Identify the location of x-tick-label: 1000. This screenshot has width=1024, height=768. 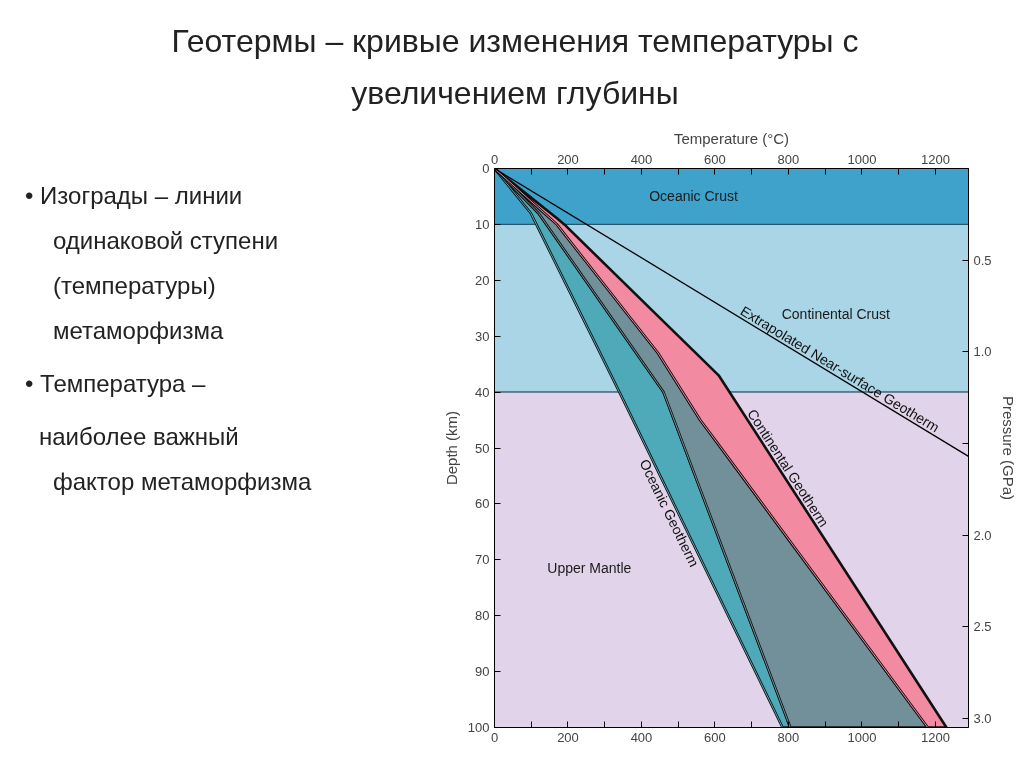
(862, 737).